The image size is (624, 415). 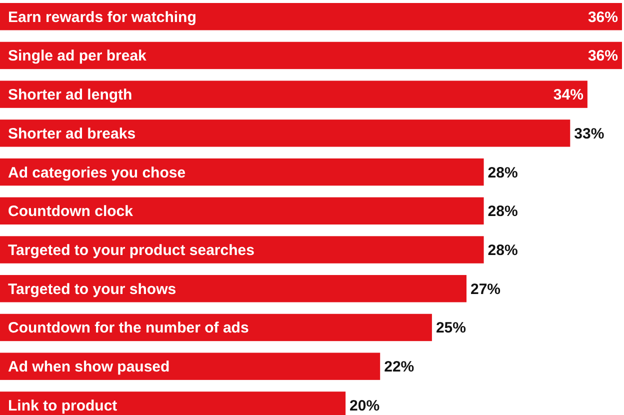 I want to click on y-tick-label: Link to product, so click(x=63, y=405).